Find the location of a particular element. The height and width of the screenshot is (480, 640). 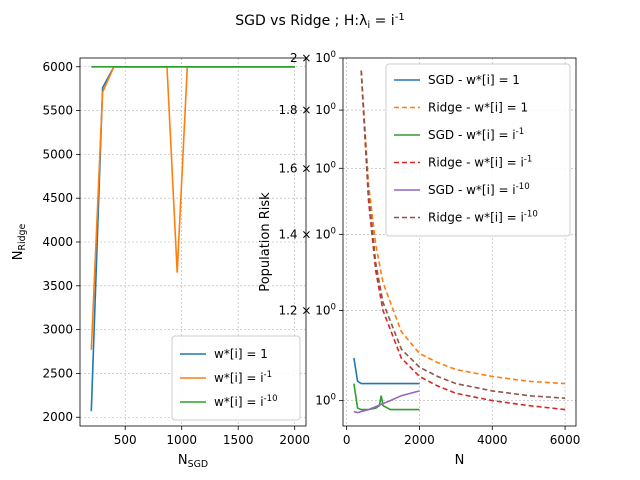

x-tick-label: 4000 is located at coordinates (492, 440).